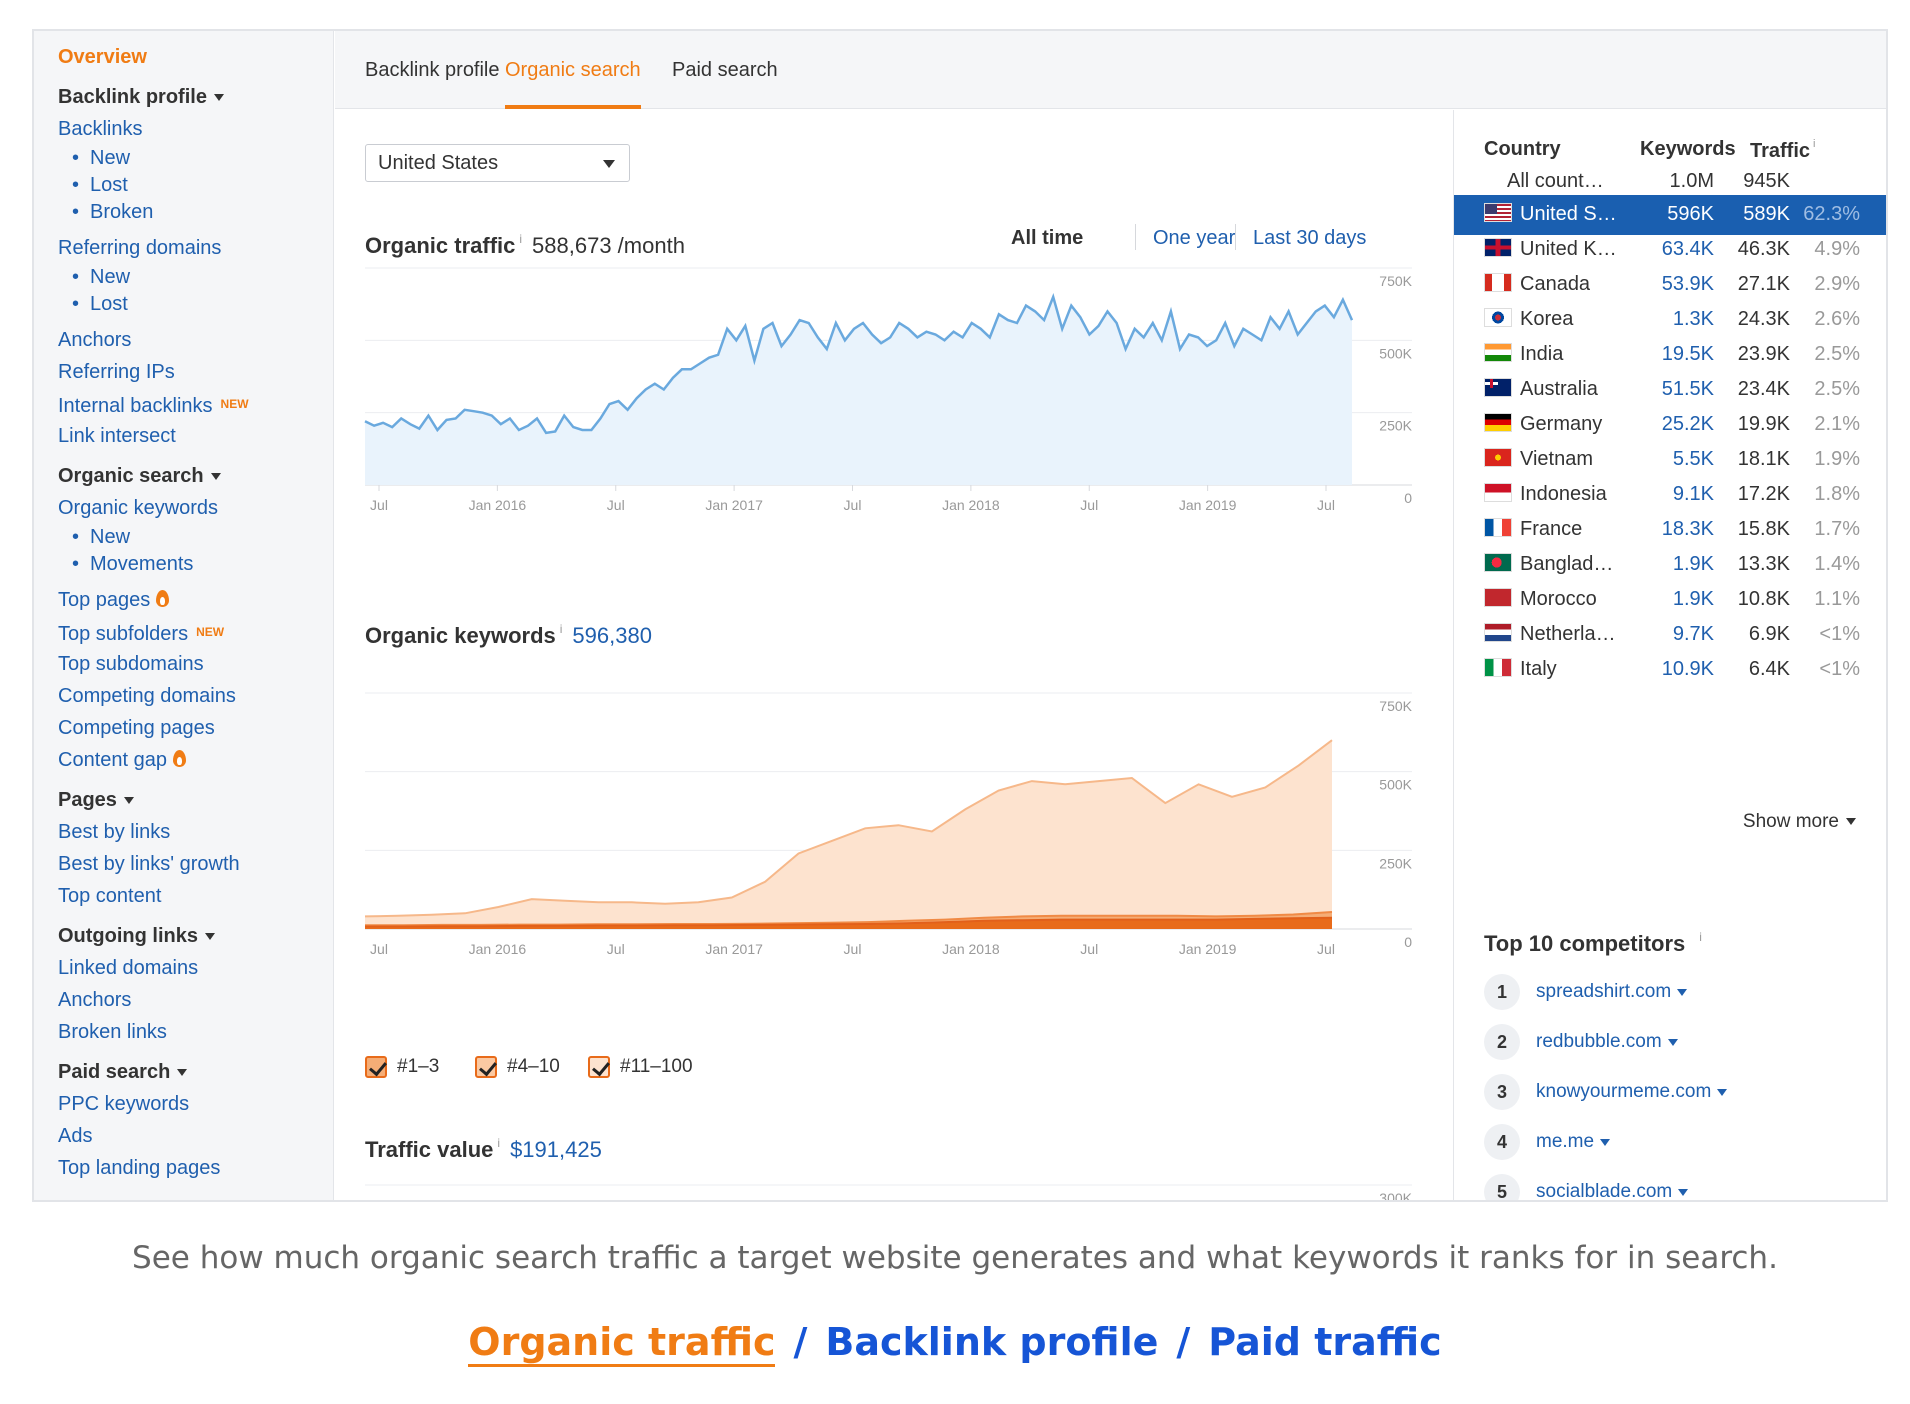 The width and height of the screenshot is (1910, 1404). Describe the element at coordinates (1782, 150) in the screenshot. I see `traffic-column-header: Traffic i` at that location.